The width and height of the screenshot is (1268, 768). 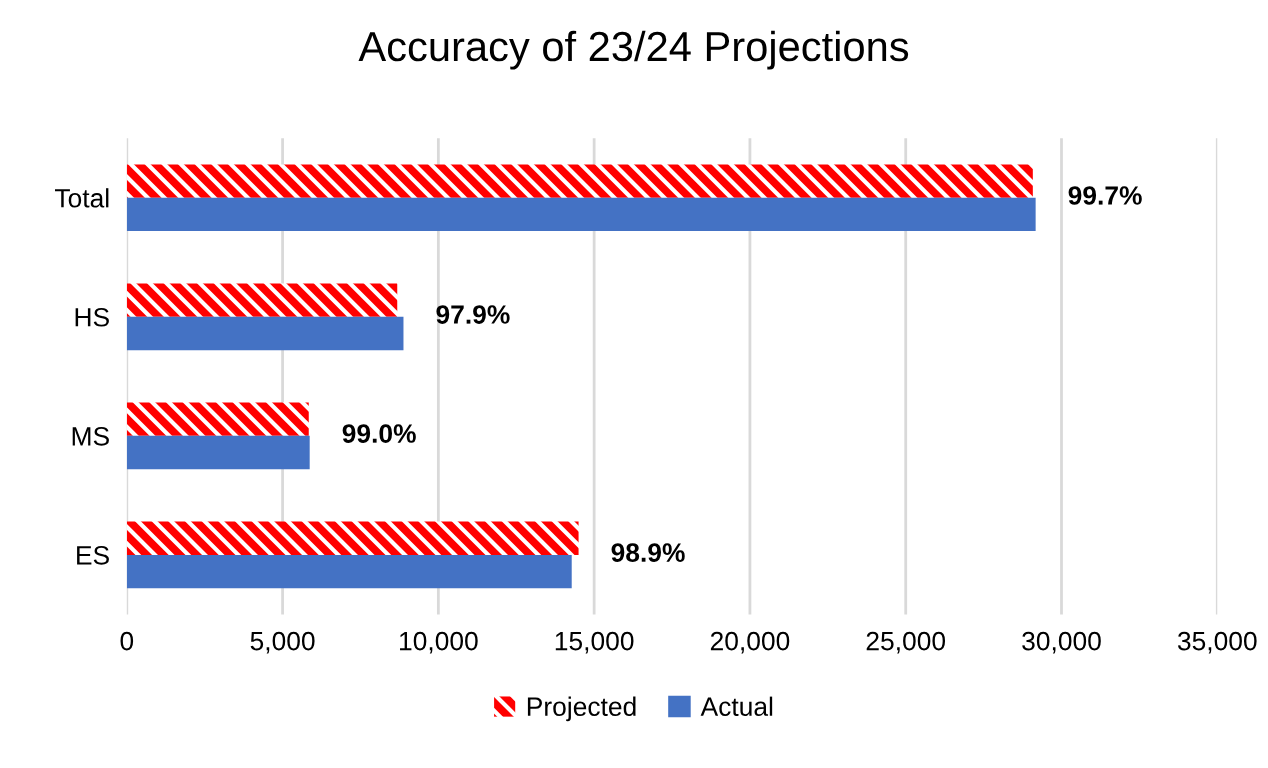 I want to click on y-tick-label: HS, so click(x=92, y=317).